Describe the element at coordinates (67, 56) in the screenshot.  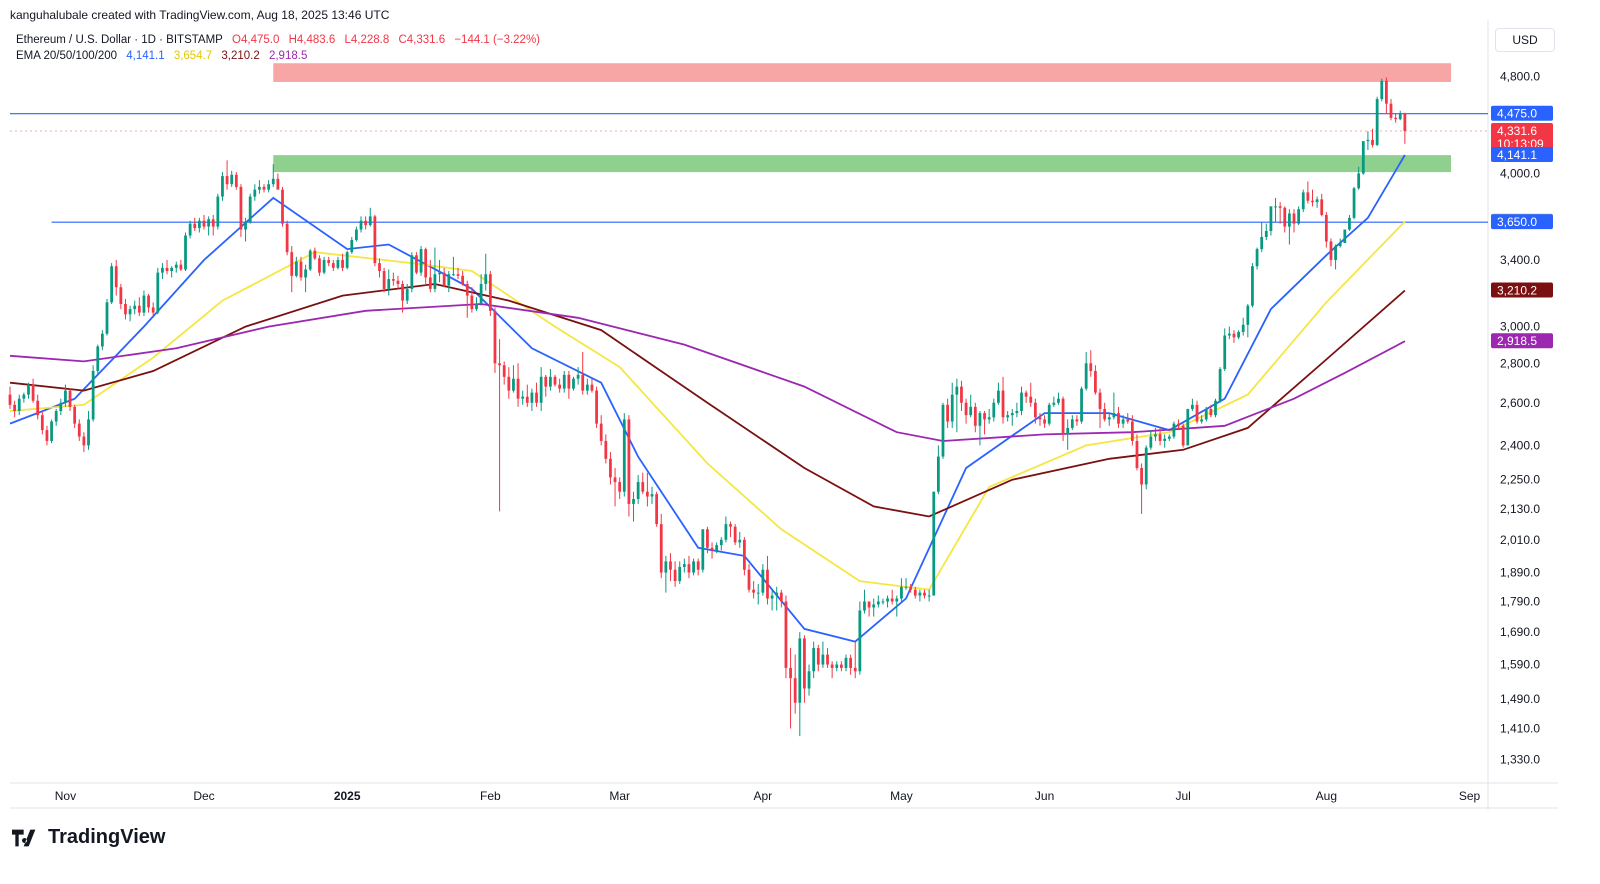
I see `ema-title: EMA 20/50/100/200` at that location.